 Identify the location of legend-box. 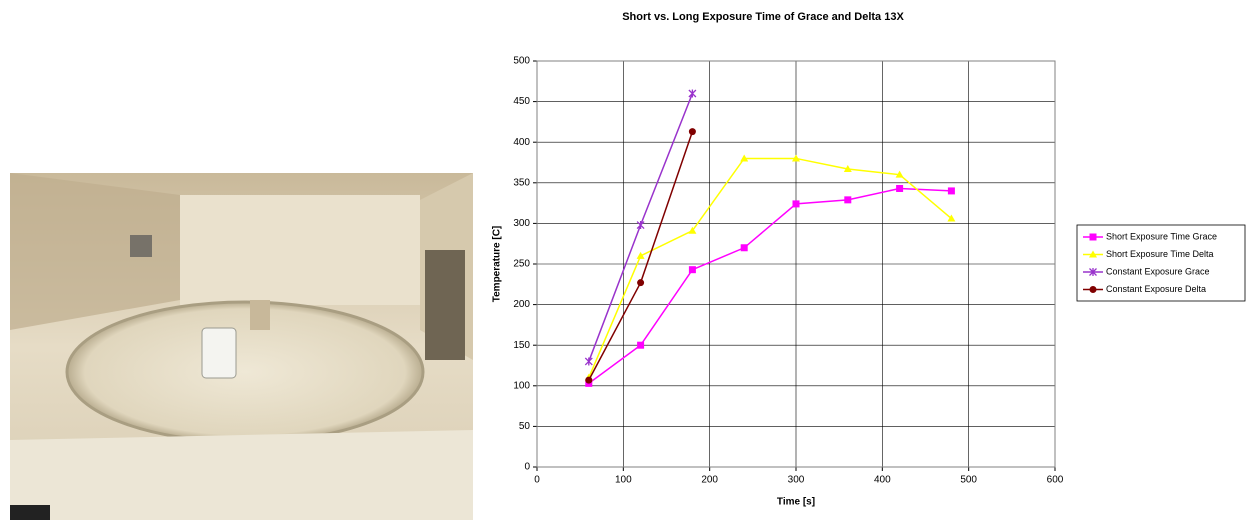
(1161, 263).